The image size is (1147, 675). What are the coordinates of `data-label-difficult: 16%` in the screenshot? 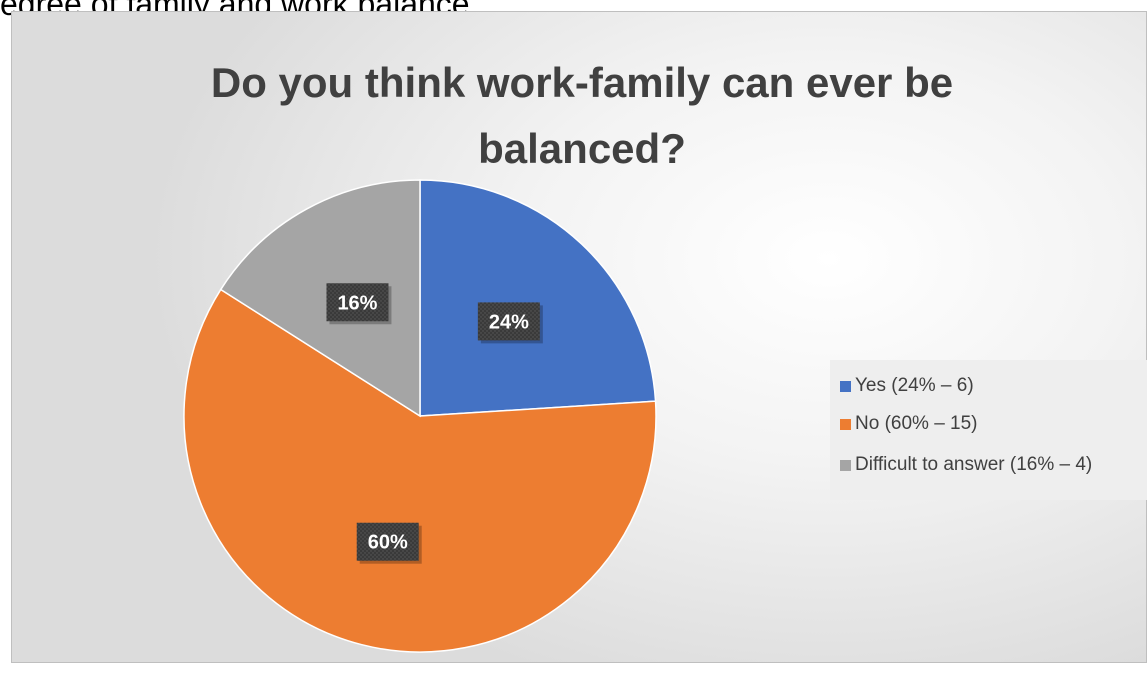 It's located at (359, 304).